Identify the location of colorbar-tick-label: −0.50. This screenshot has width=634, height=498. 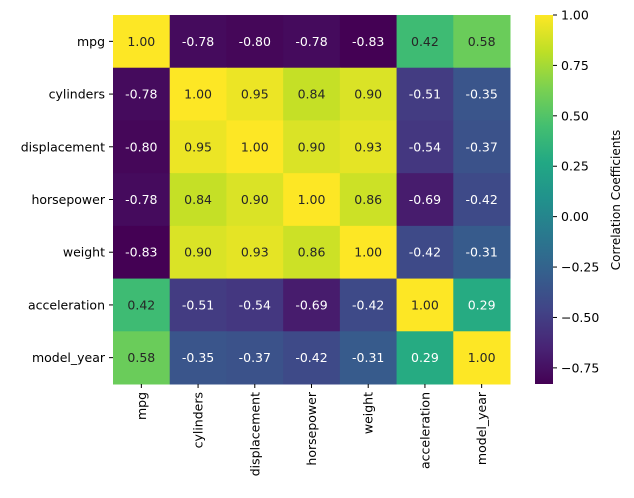
(580, 317).